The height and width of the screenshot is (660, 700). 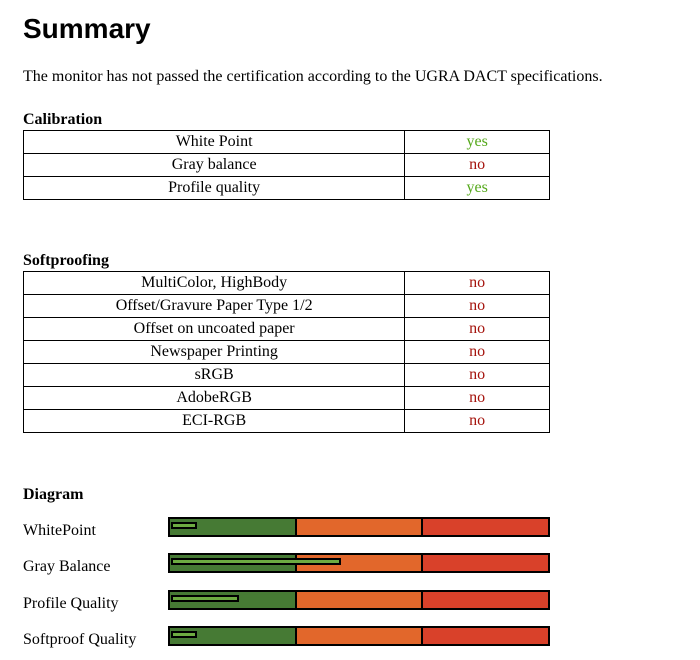 What do you see at coordinates (214, 352) in the screenshot?
I see `check-name: Newspaper Printing` at bounding box center [214, 352].